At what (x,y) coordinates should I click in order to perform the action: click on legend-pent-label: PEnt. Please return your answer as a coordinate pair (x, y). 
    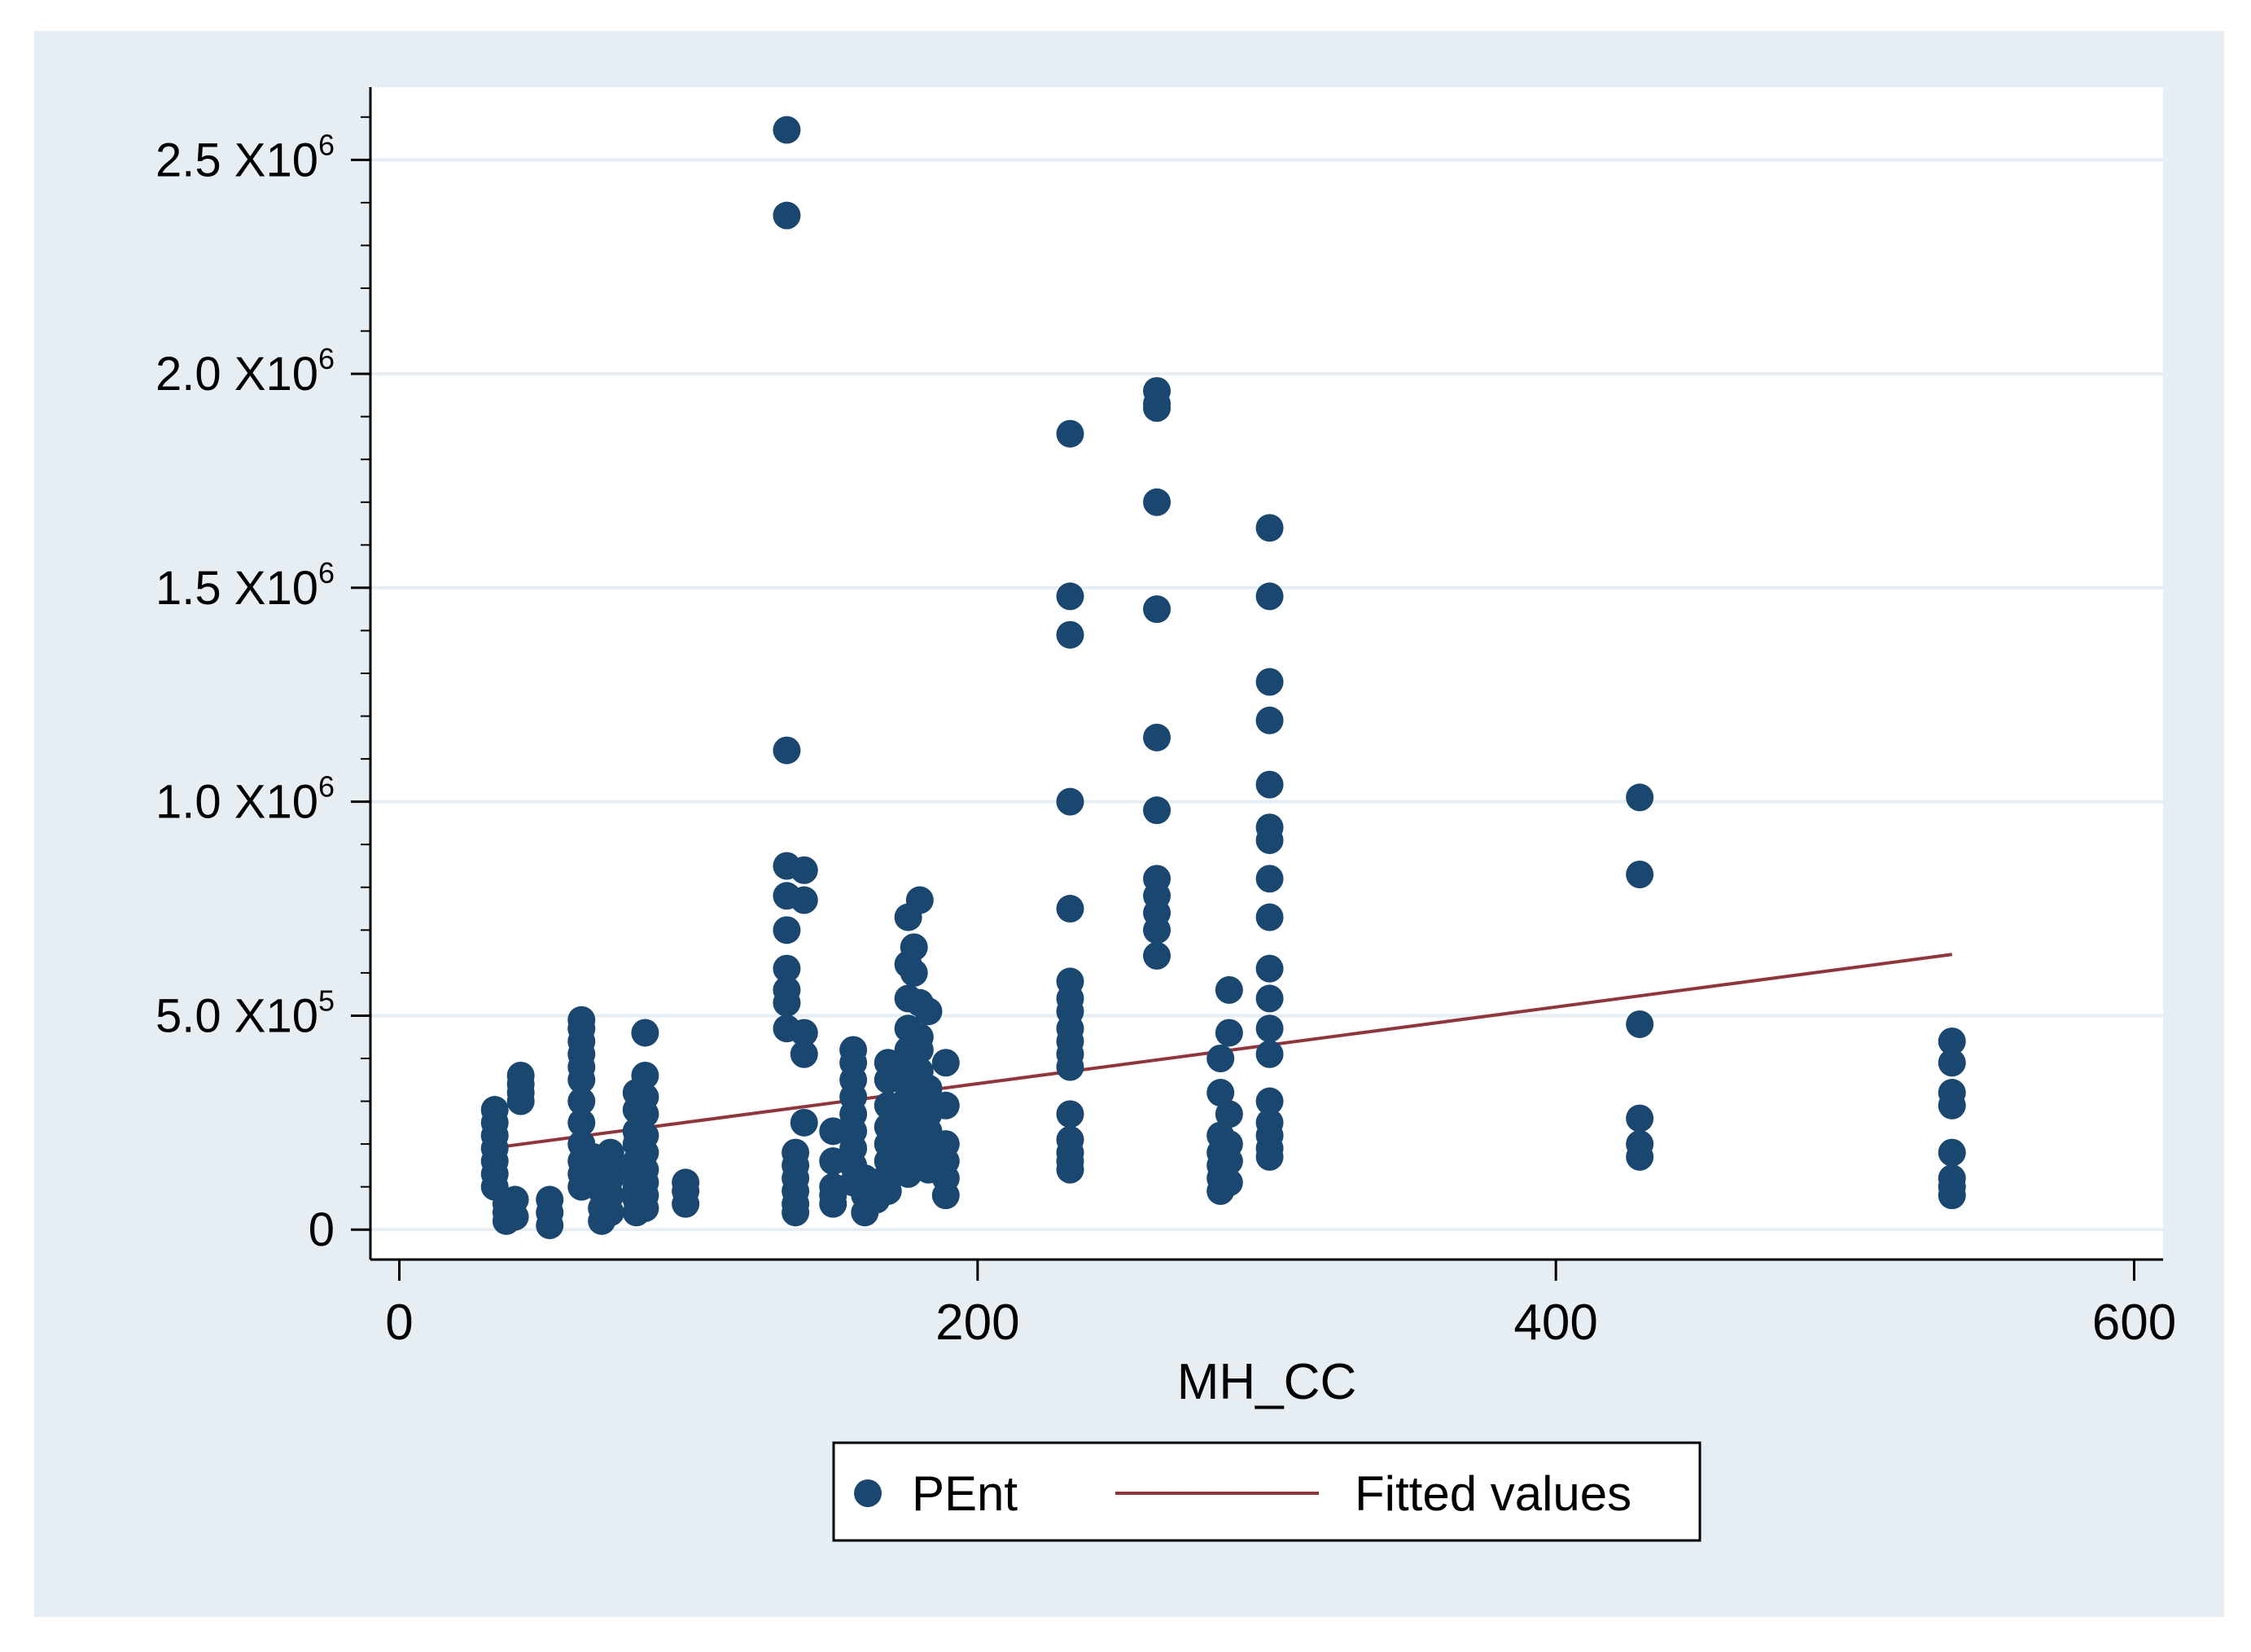
    Looking at the image, I should click on (965, 1493).